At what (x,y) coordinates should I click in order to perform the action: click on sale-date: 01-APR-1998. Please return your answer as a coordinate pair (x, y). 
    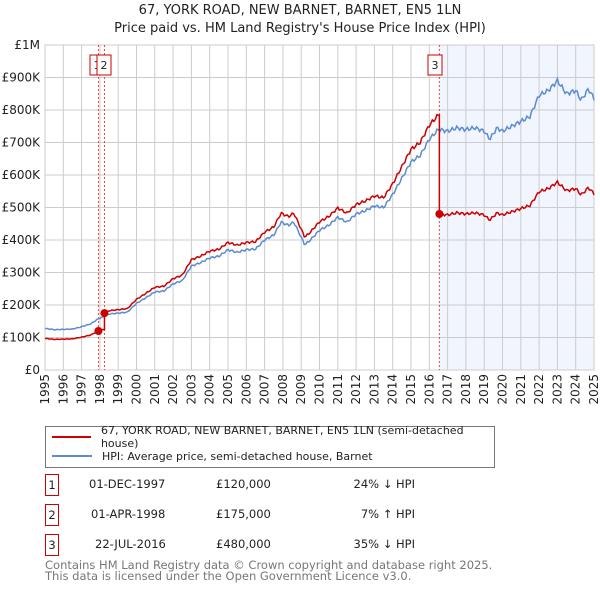
    Looking at the image, I should click on (128, 514).